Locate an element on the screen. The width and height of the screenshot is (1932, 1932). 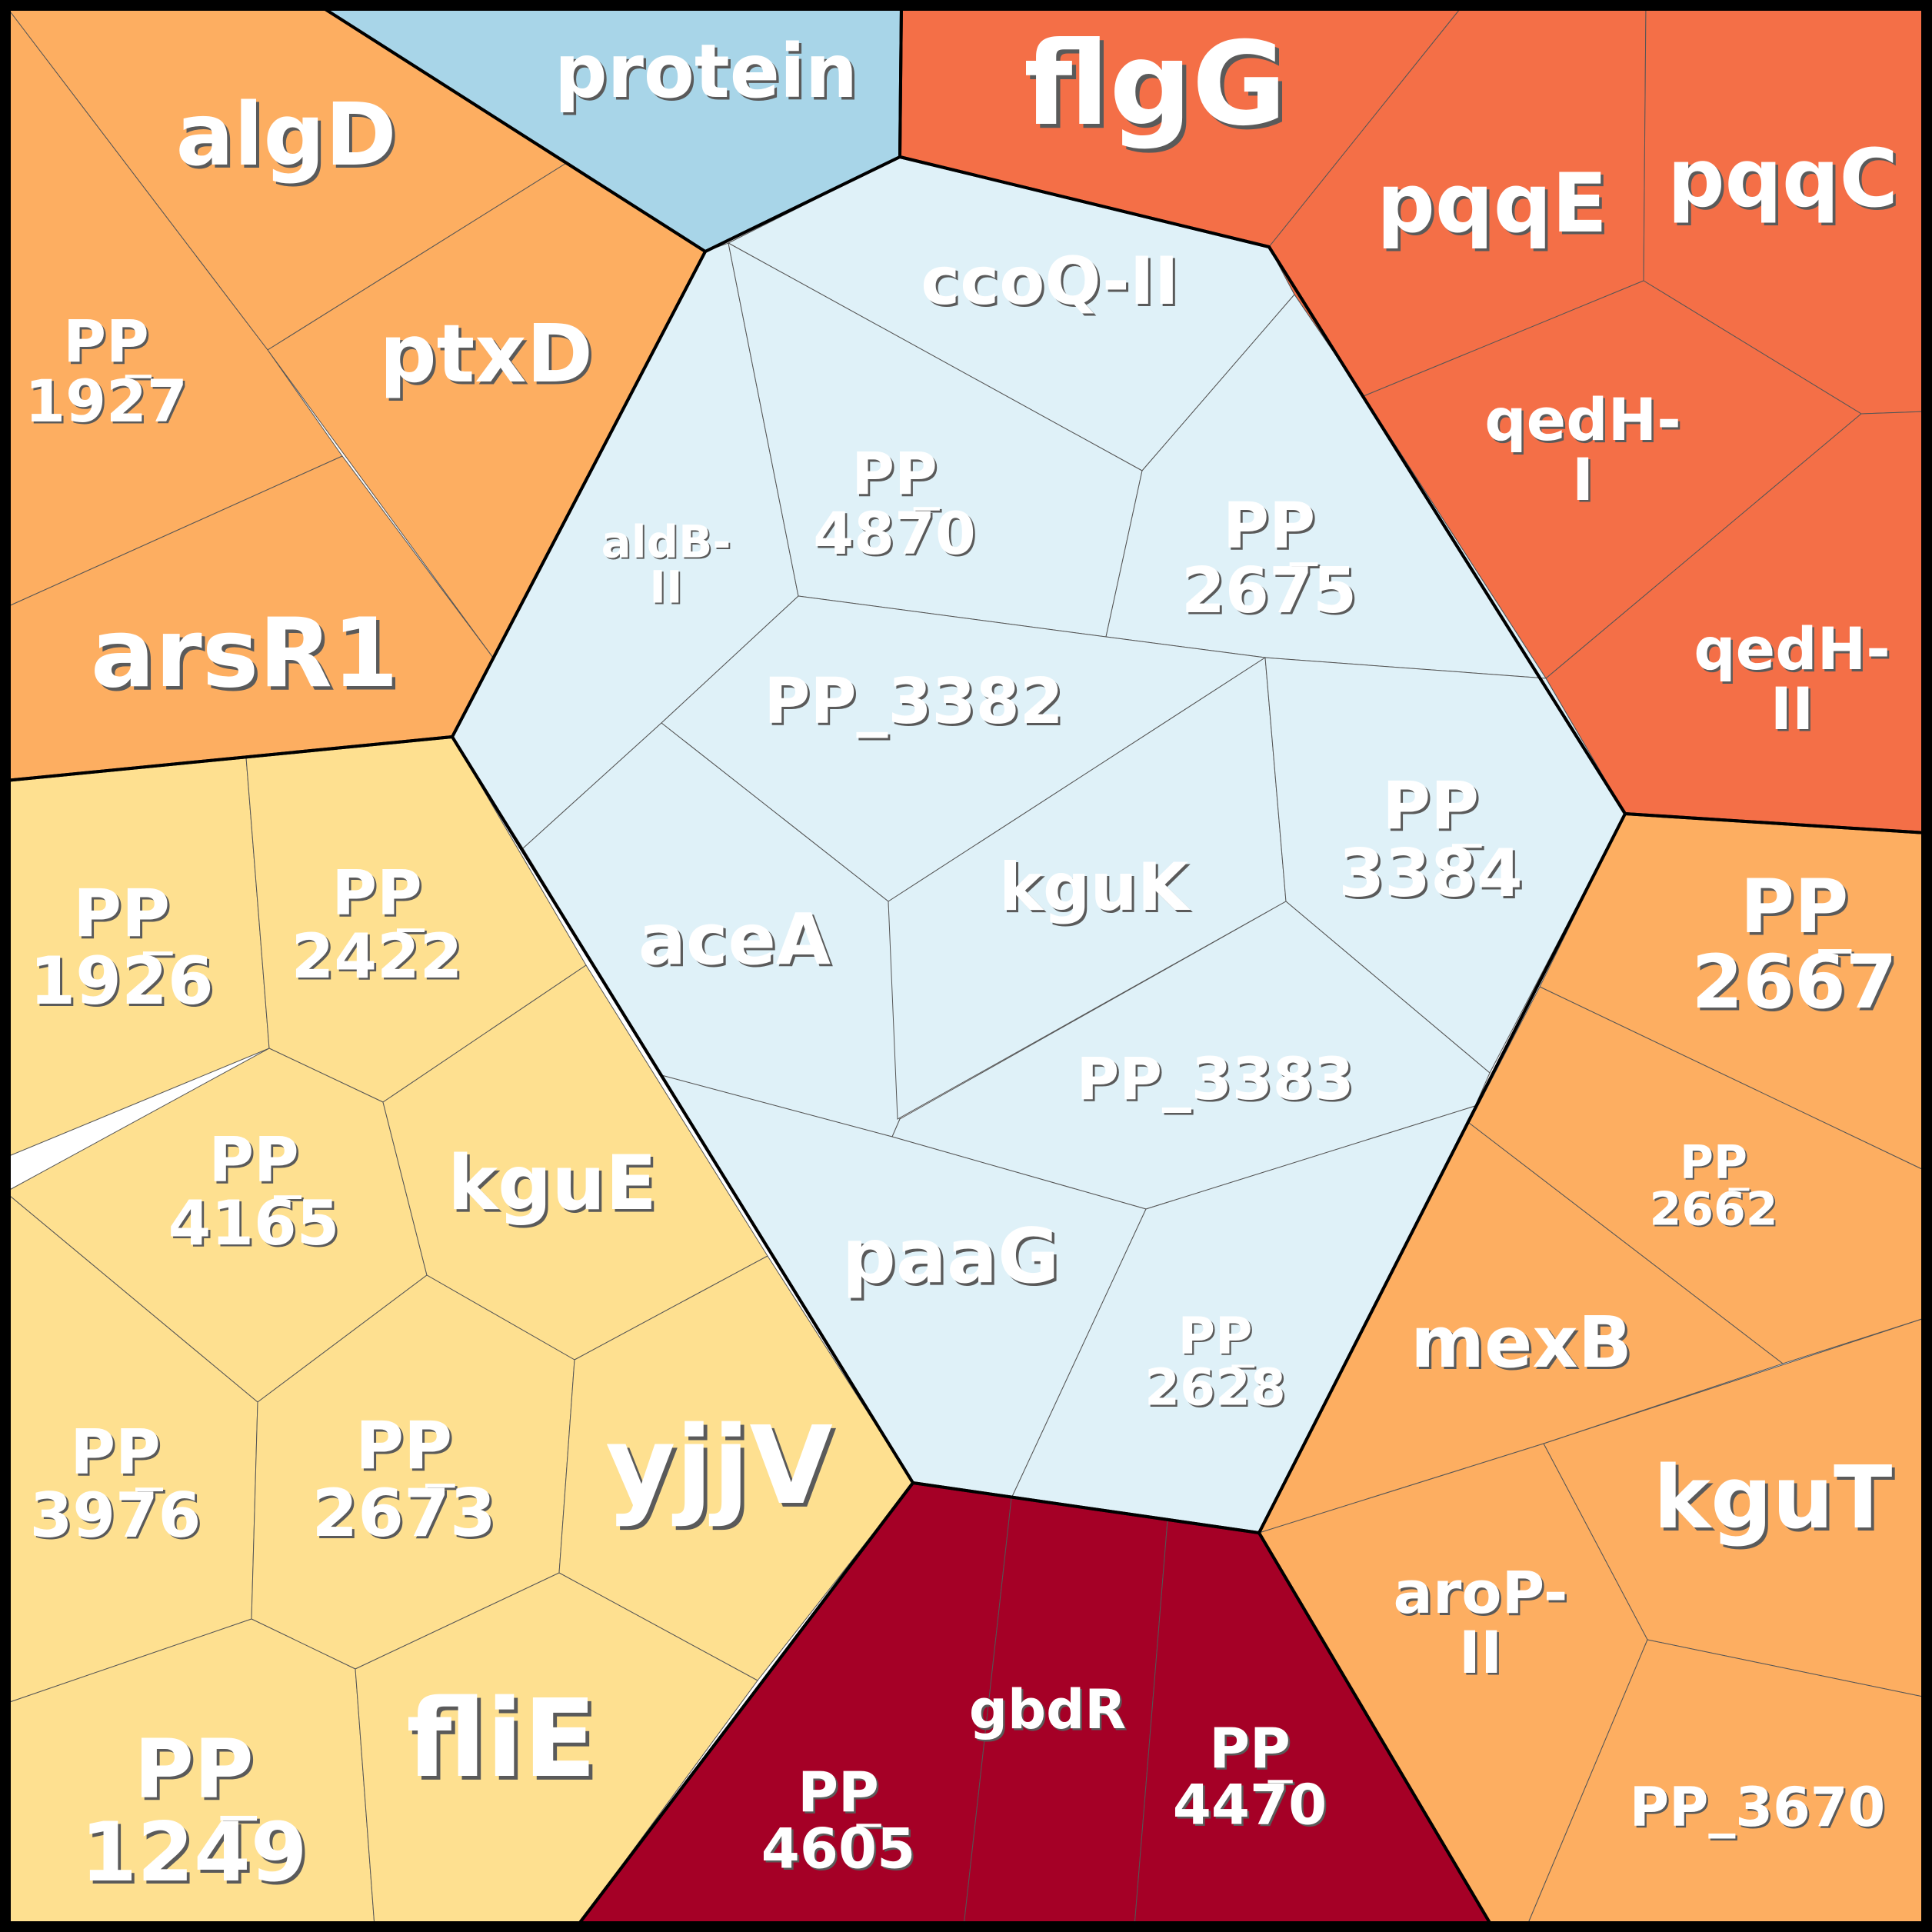
cell-label-shadow-pp-2422: PP 2422 is located at coordinates (379, 927).